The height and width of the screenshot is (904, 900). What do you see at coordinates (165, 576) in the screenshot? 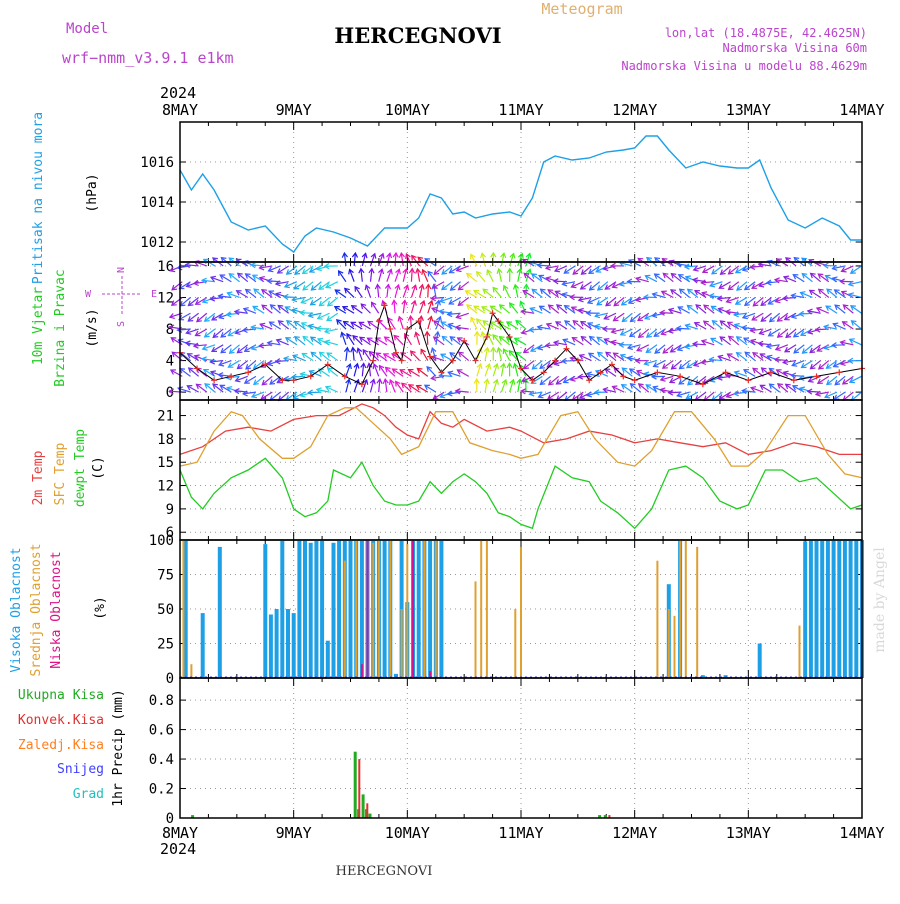
I see `ytick-label: 75` at bounding box center [165, 576].